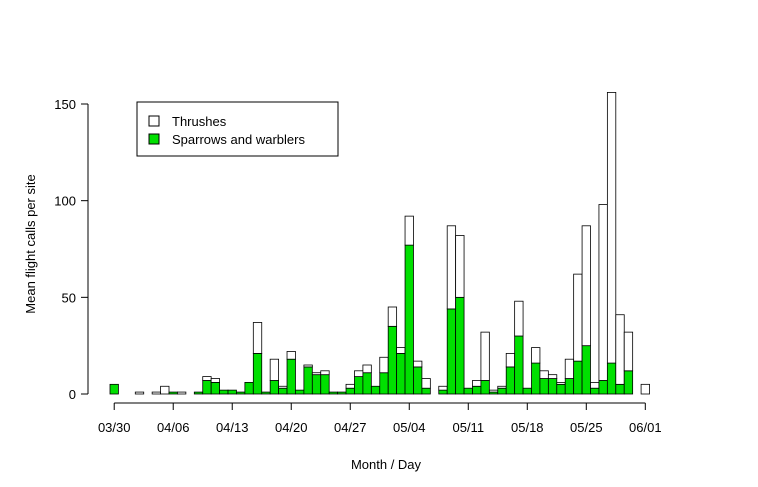 This screenshot has width=758, height=487. What do you see at coordinates (65, 104) in the screenshot?
I see `y-tick-label-150: 150` at bounding box center [65, 104].